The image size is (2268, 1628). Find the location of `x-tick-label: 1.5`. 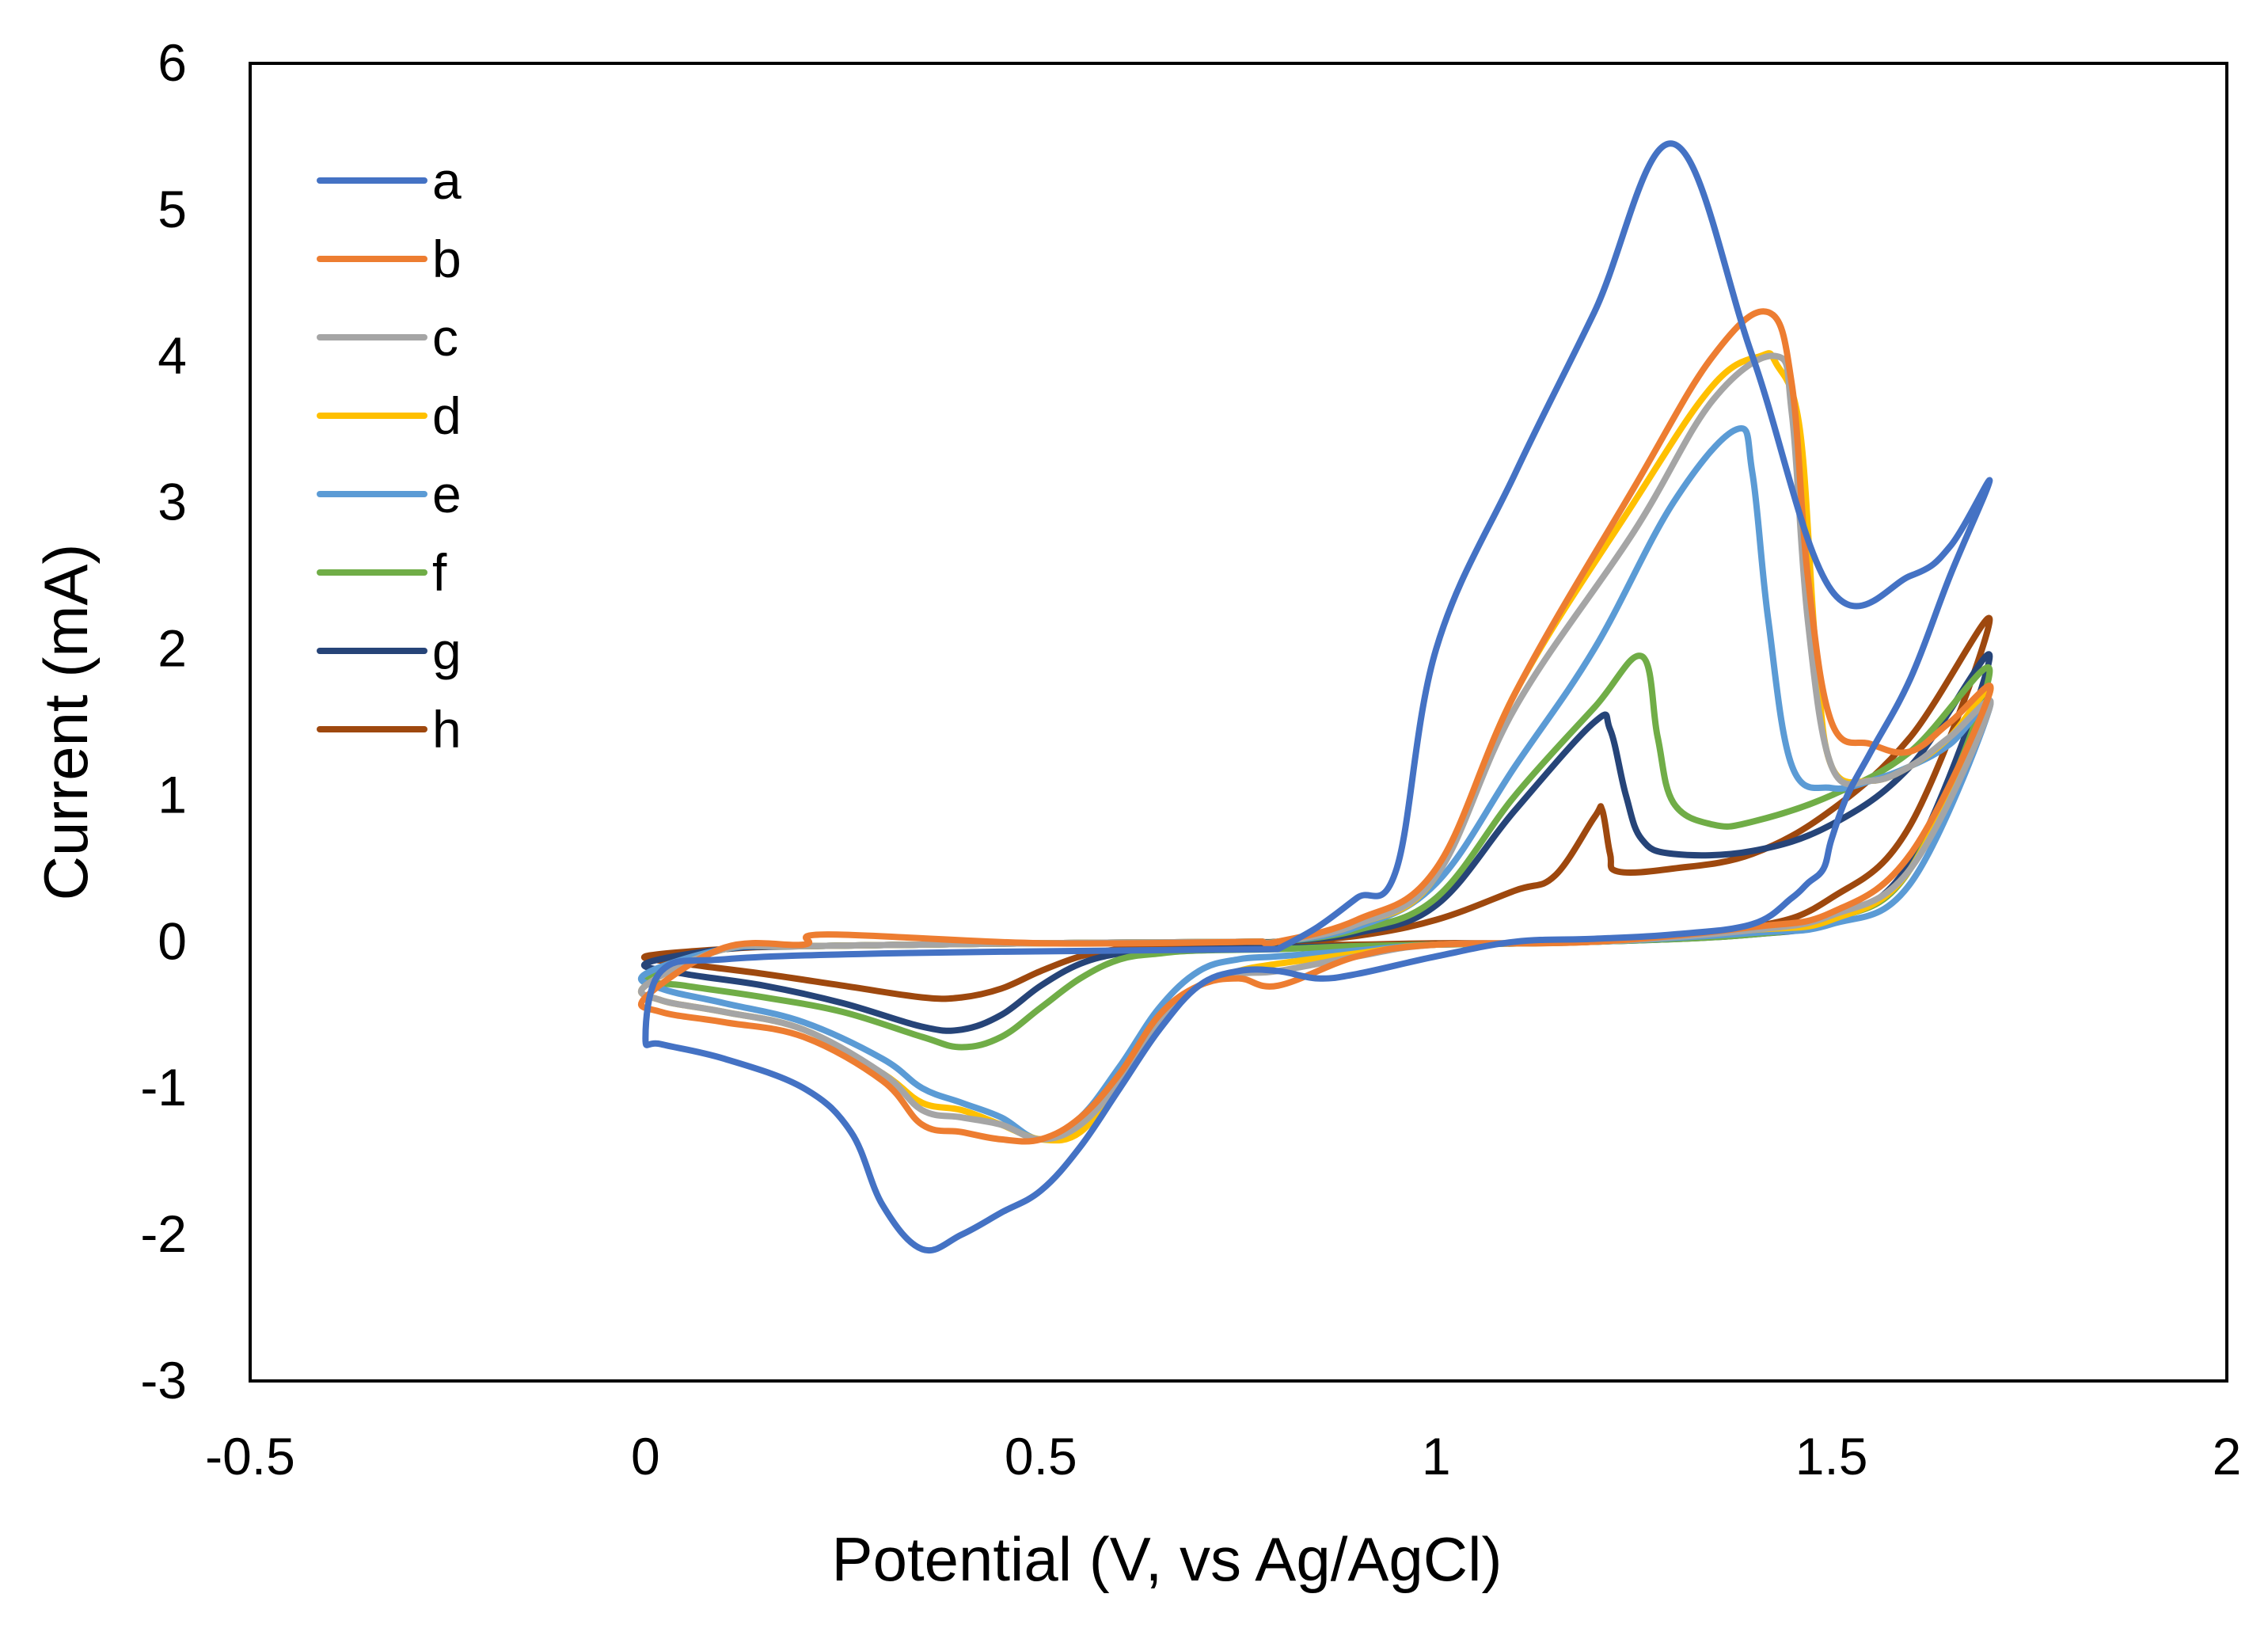

x-tick-label: 1.5 is located at coordinates (1831, 1456).